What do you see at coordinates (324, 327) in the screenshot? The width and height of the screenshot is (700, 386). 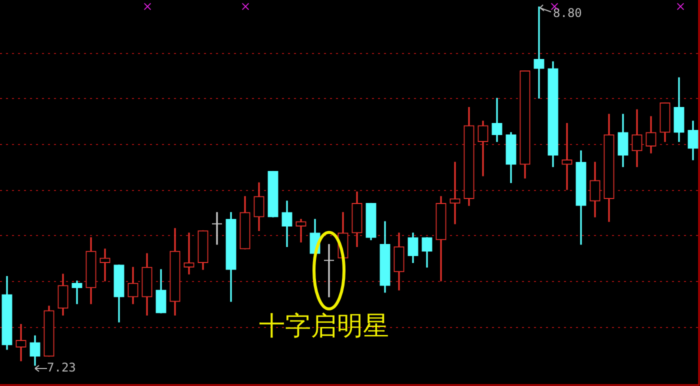 I see `annotation: 十字启明星` at bounding box center [324, 327].